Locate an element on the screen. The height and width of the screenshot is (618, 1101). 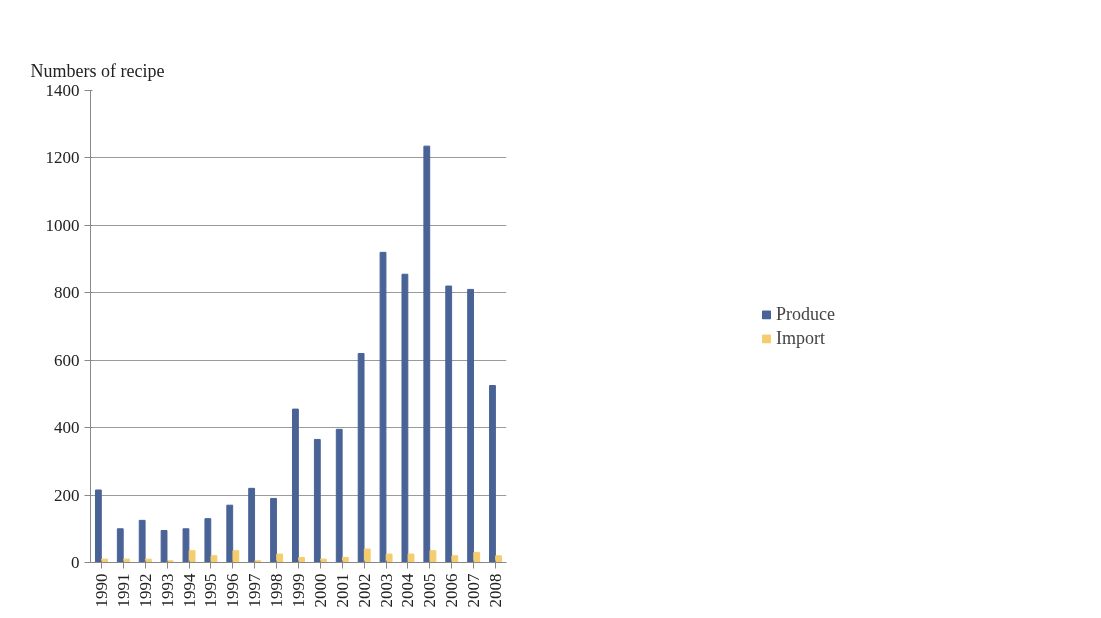
x-tick-label: 2002 is located at coordinates (364, 590).